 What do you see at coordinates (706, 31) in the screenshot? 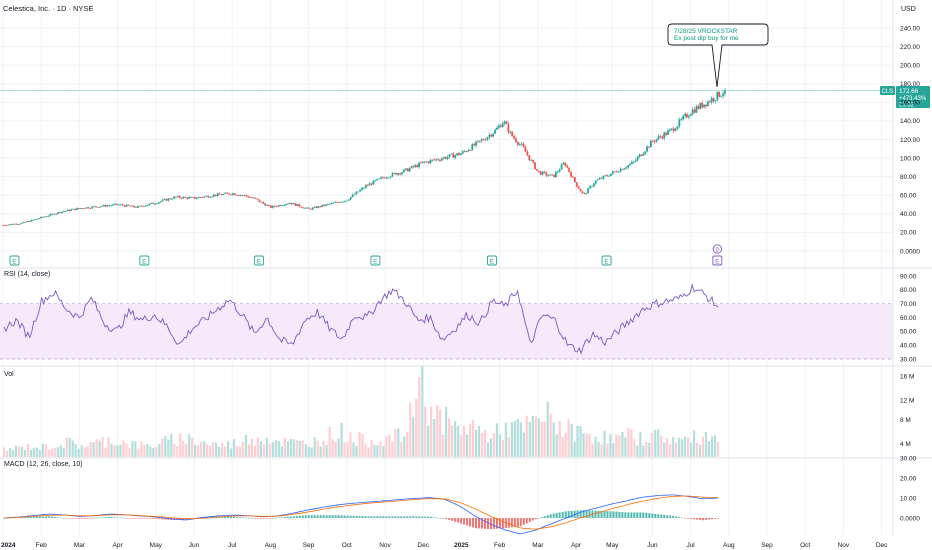
I see `annotation-line-1: 7/28/25 VROCKSTAR` at bounding box center [706, 31].